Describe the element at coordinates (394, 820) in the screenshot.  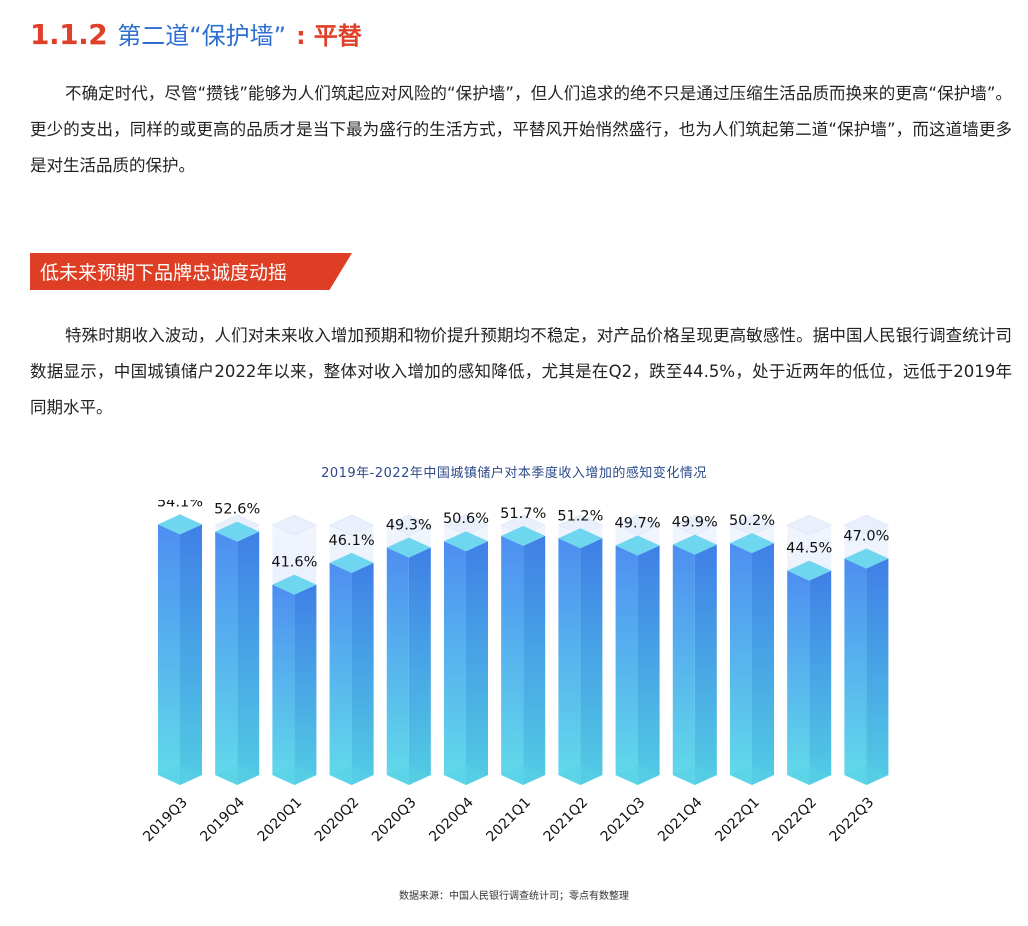
I see `x-tick-label: 2020Q3` at that location.